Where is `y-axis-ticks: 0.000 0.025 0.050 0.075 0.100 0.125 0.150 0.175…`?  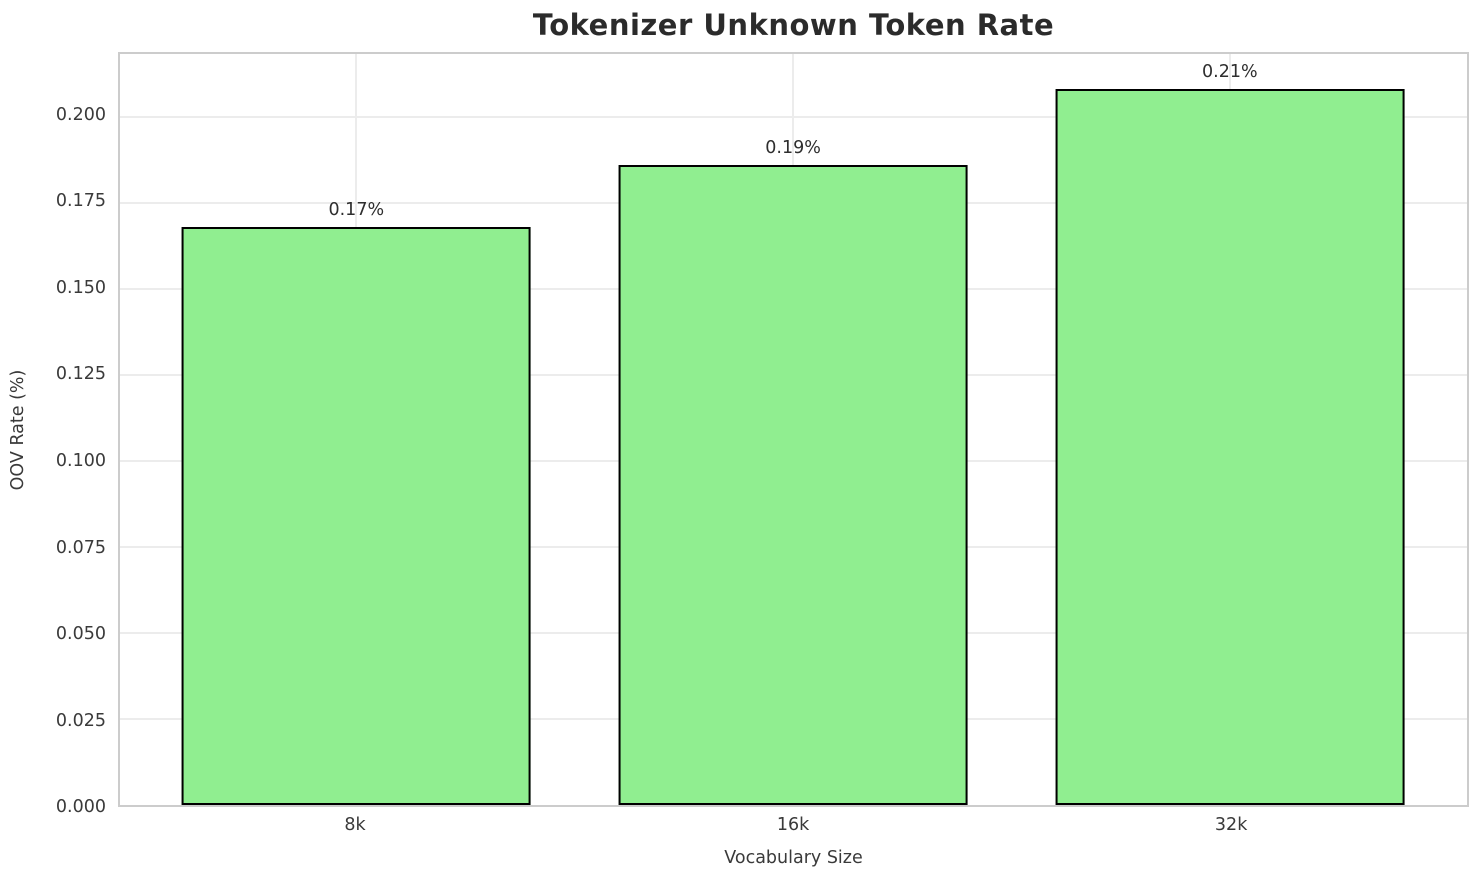
y-axis-ticks: 0.000 0.025 0.050 0.075 0.100 0.125 0.150 0.175… is located at coordinates (53, 434).